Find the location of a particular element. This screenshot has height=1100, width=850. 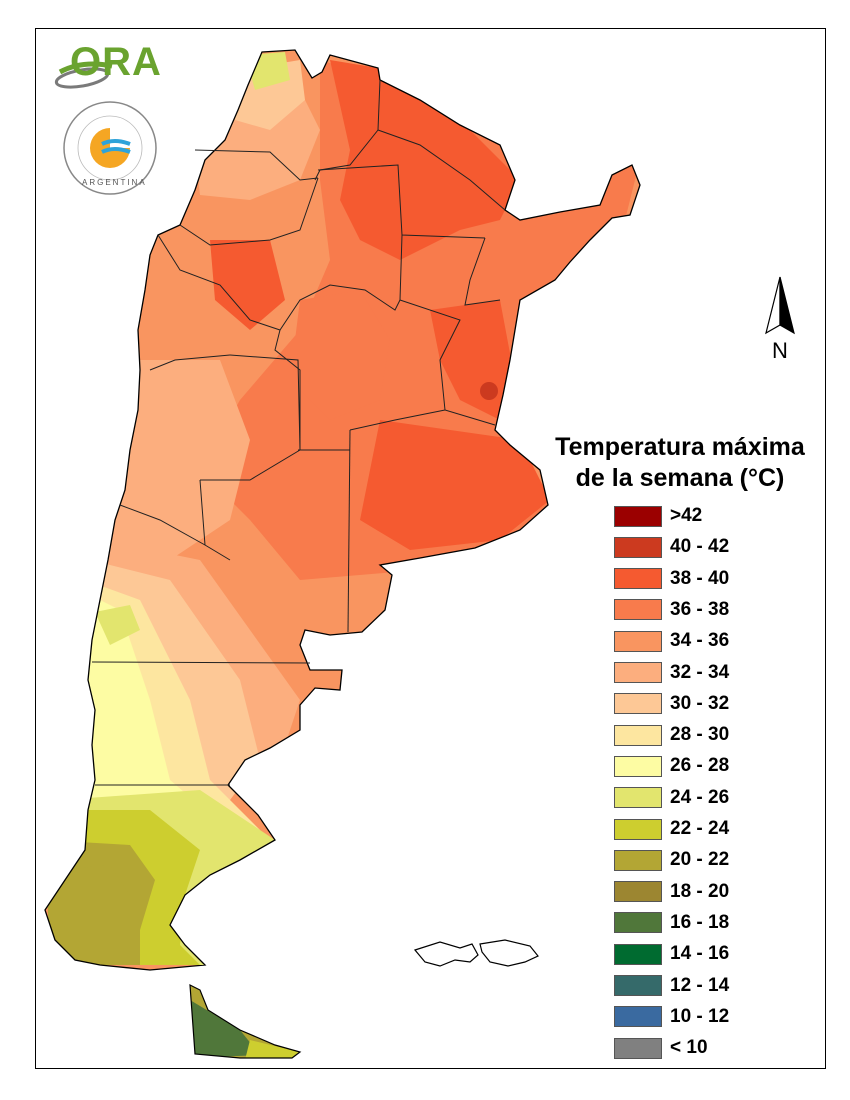

north-label: N is located at coordinates (780, 350).